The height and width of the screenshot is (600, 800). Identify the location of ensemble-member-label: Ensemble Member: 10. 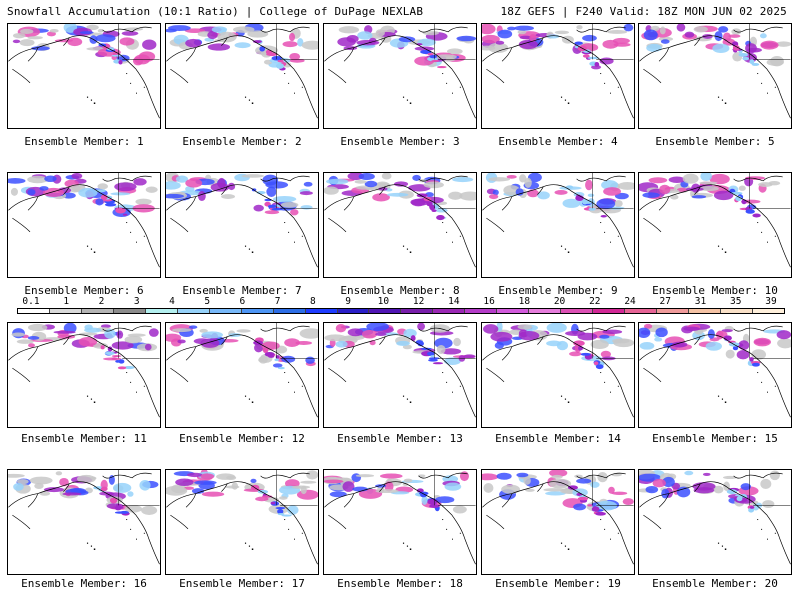
(715, 290).